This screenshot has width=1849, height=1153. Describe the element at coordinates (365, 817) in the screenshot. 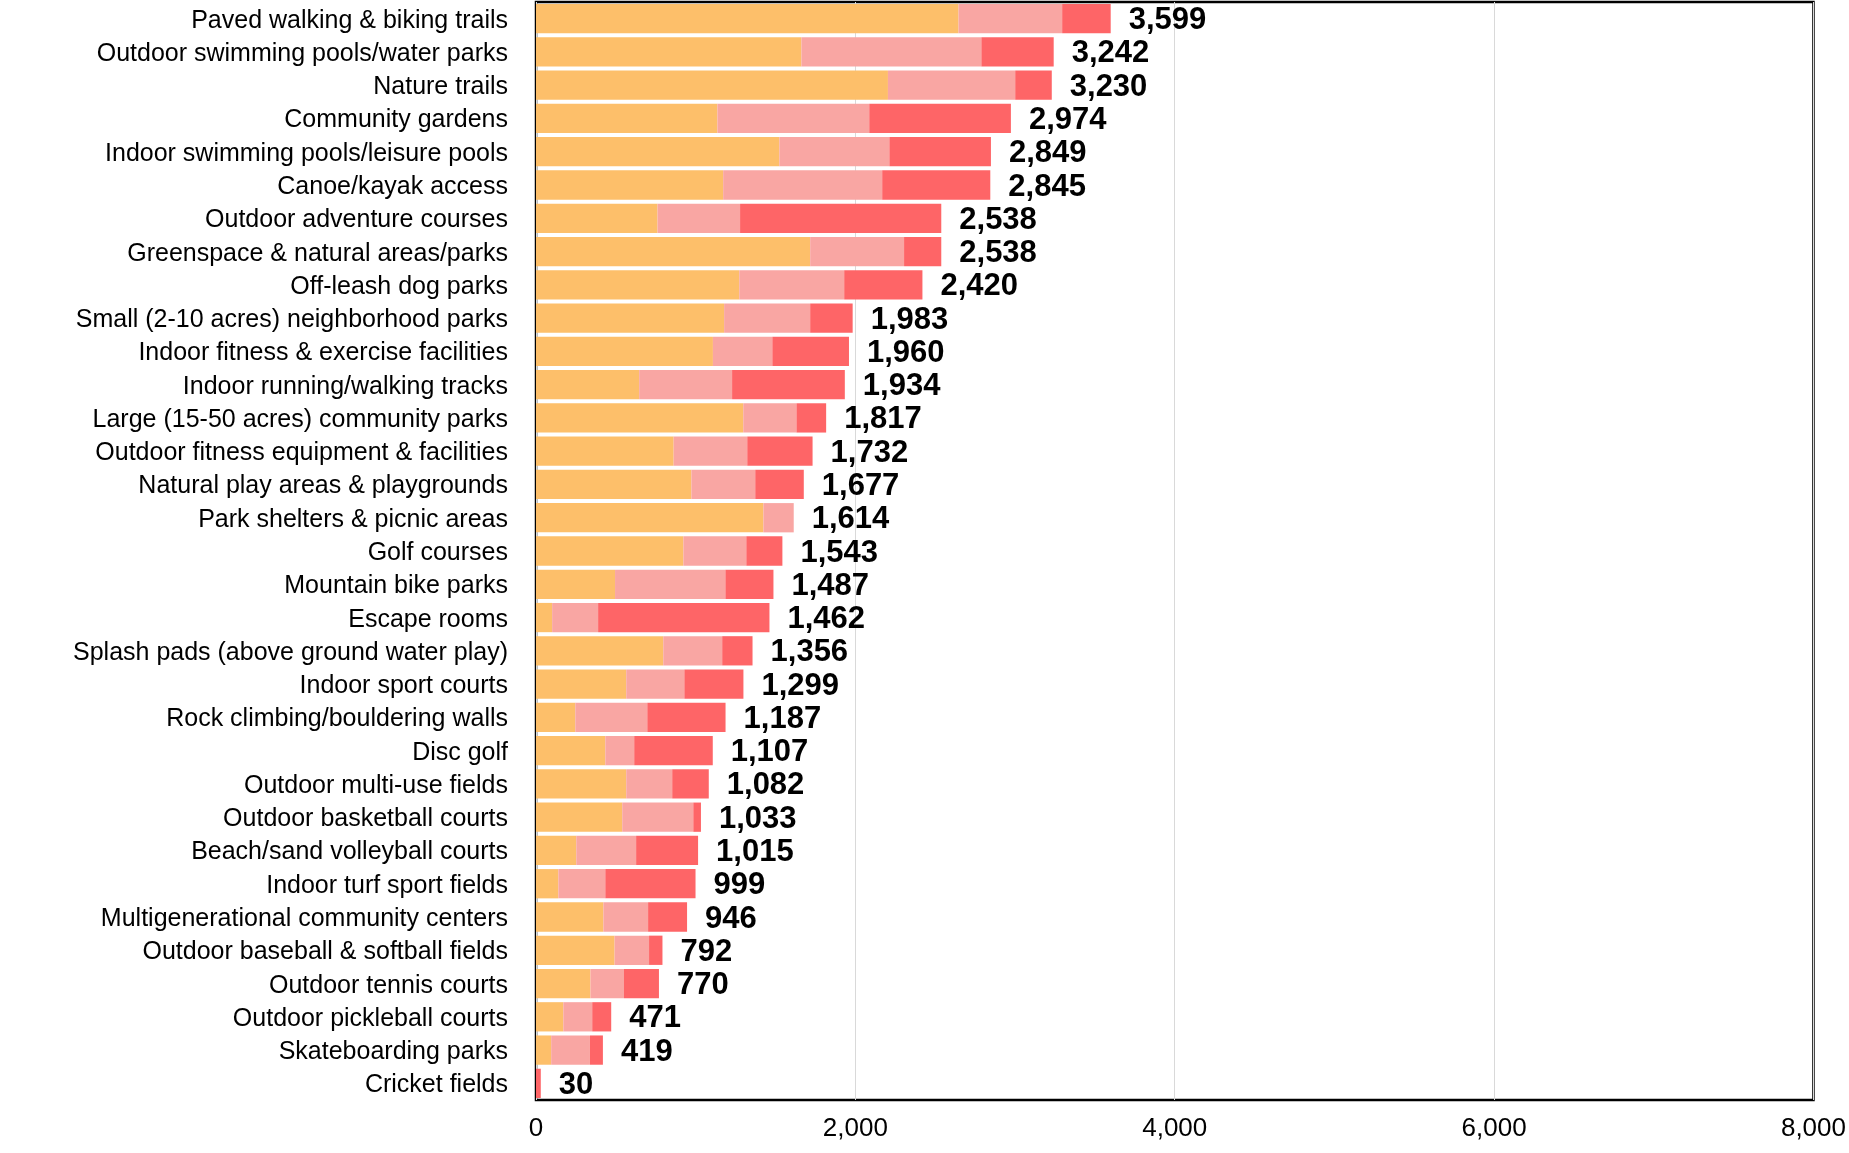

I see `y-tick-label: Outdoor basketball courts` at that location.